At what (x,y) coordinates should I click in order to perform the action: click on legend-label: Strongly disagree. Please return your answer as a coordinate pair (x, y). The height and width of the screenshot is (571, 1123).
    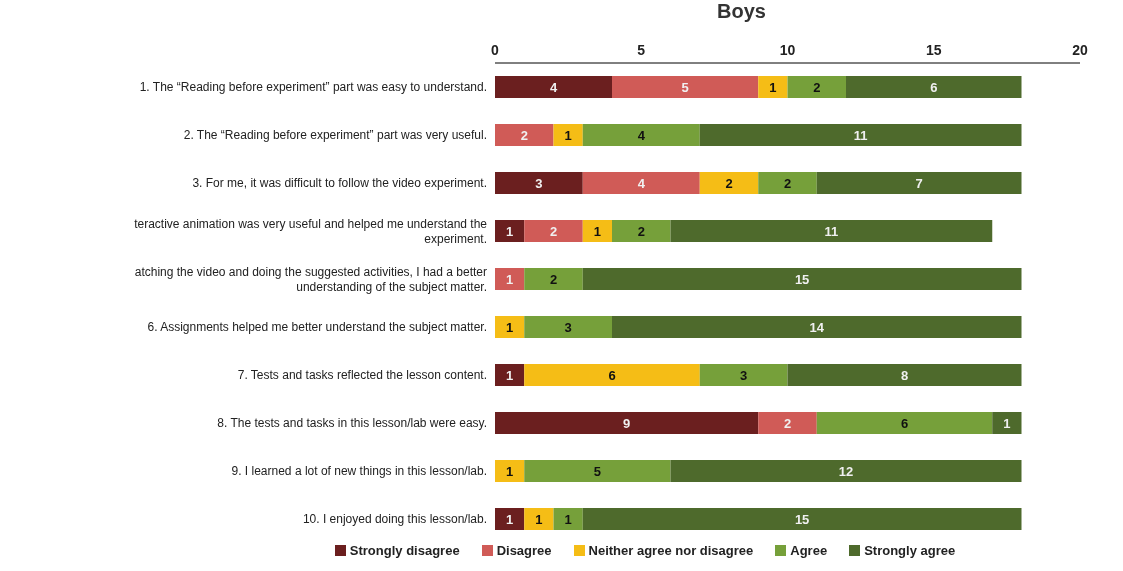
    Looking at the image, I should click on (404, 550).